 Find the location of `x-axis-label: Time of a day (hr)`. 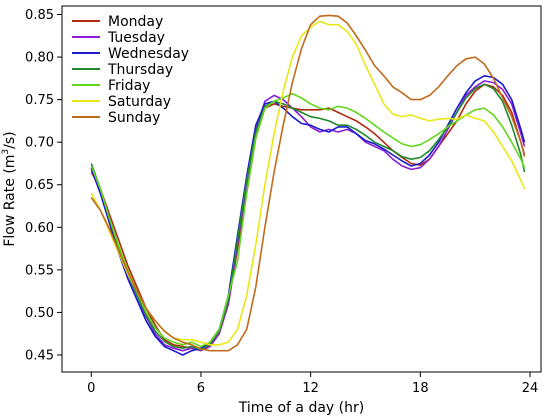

x-axis-label: Time of a day (hr) is located at coordinates (301, 408).